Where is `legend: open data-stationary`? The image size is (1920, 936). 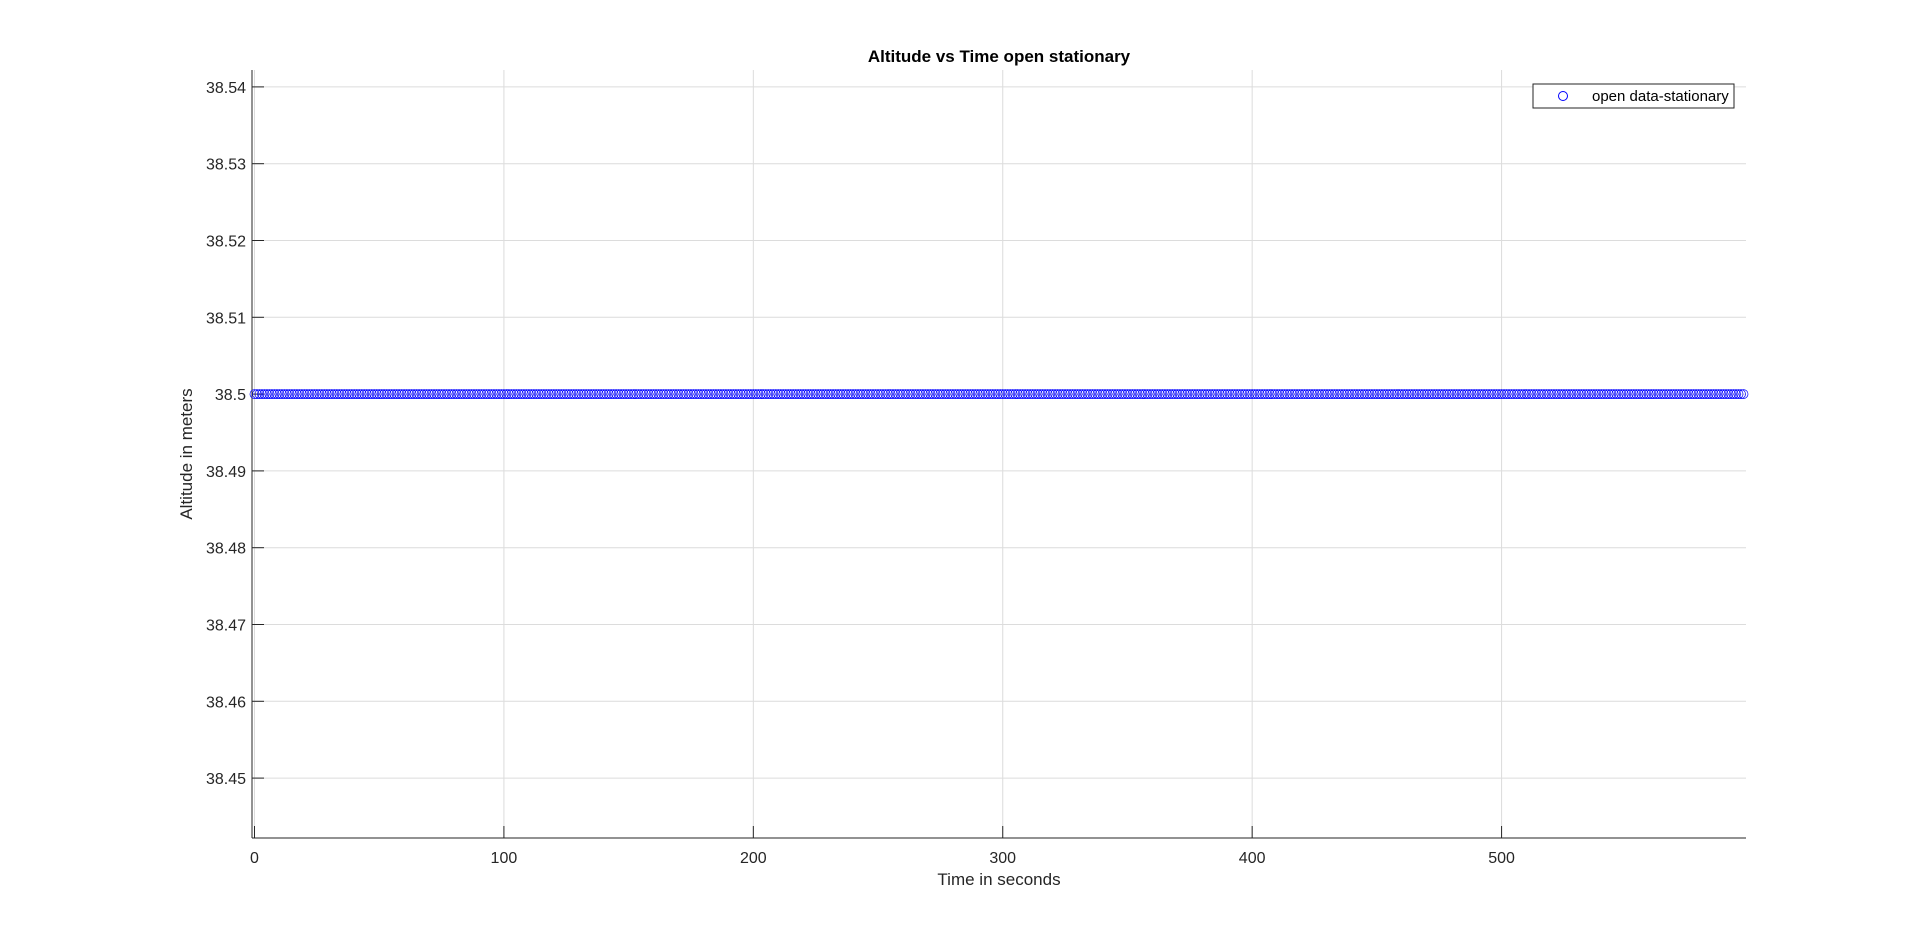 legend: open data-stationary is located at coordinates (1633, 96).